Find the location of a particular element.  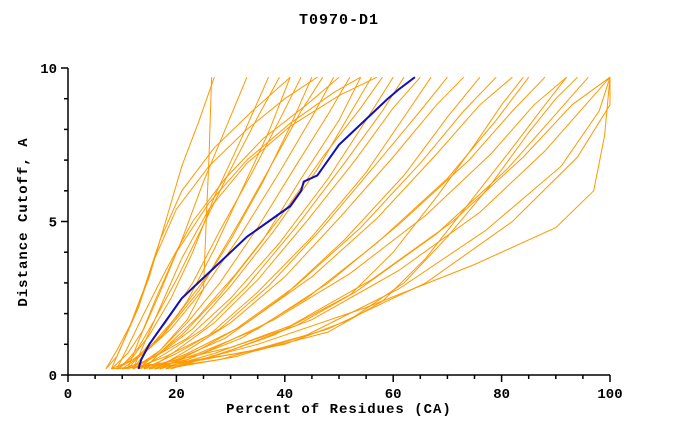

x-tick-label: 20 is located at coordinates (176, 395).